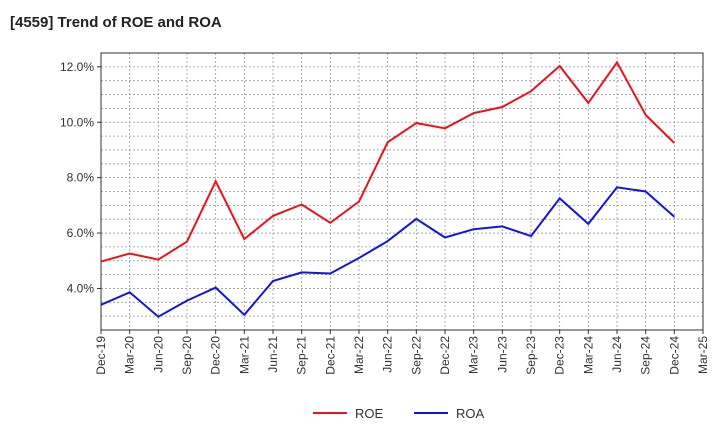 Image resolution: width=720 pixels, height=440 pixels. What do you see at coordinates (399, 413) in the screenshot?
I see `legend: ROE ROA` at bounding box center [399, 413].